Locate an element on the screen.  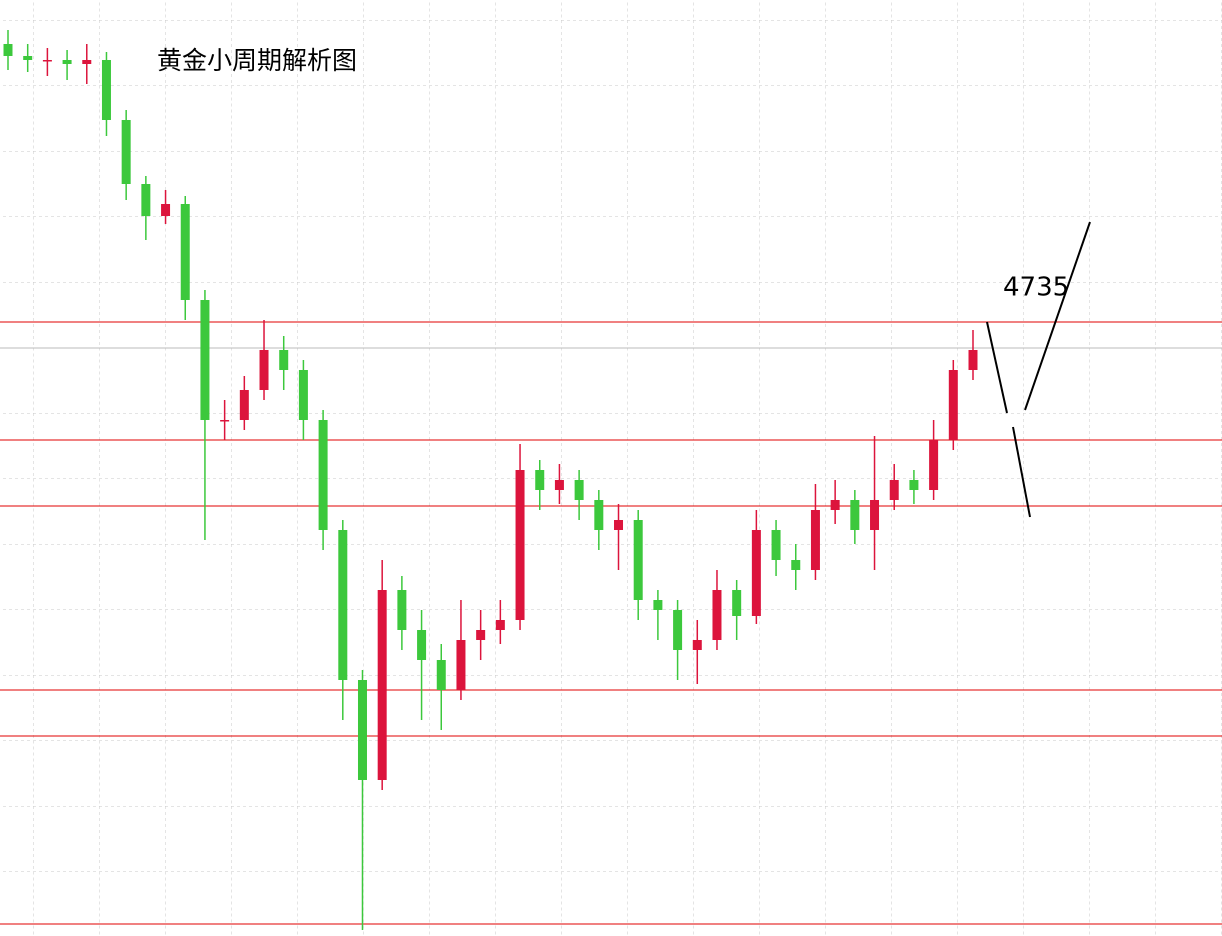
projection is located at coordinates (1038, 369).